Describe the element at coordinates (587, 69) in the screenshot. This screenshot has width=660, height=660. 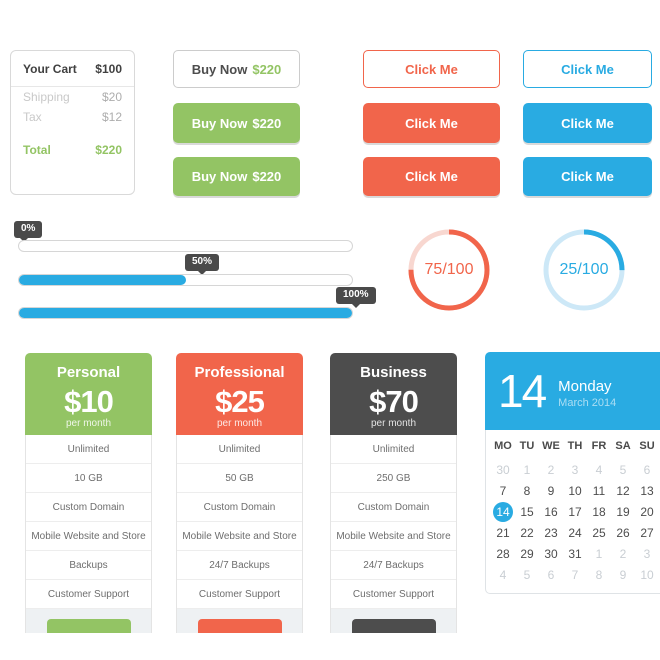
I see `click-me-blue-outline-button: Click Me` at that location.